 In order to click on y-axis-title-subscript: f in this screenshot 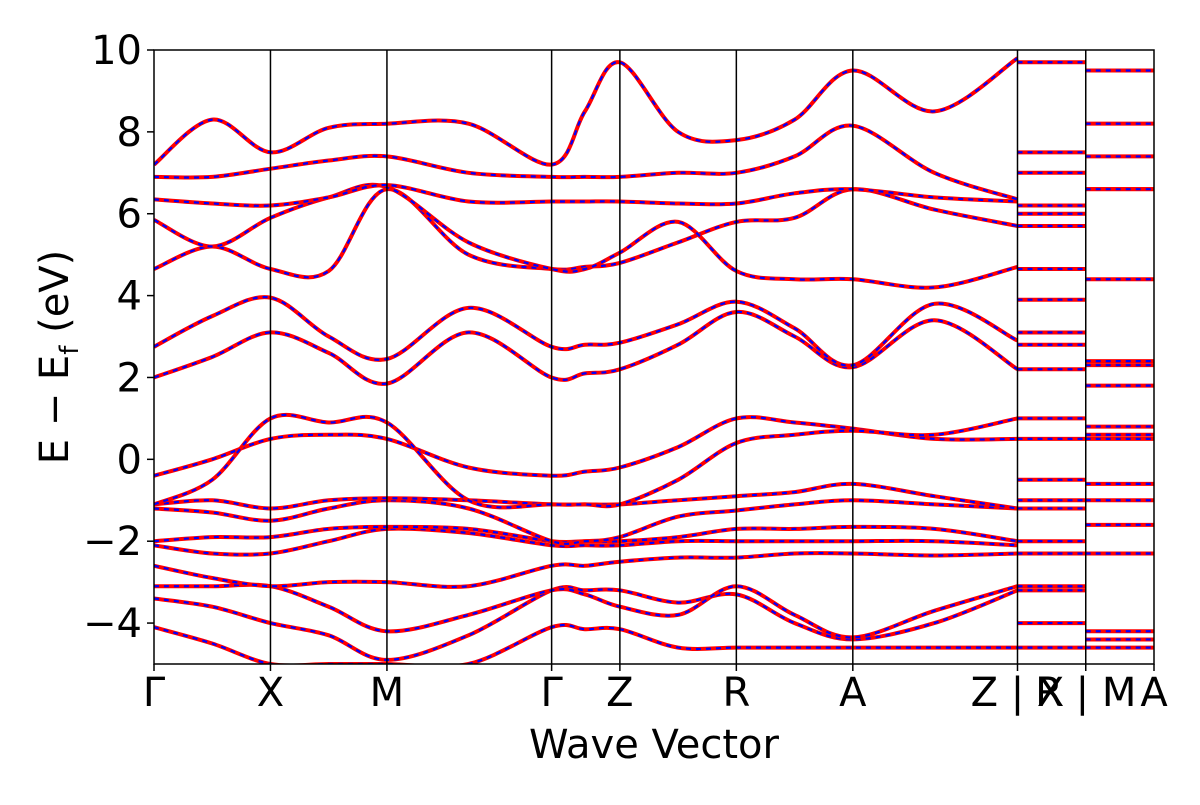, I will do `click(70, 350)`.